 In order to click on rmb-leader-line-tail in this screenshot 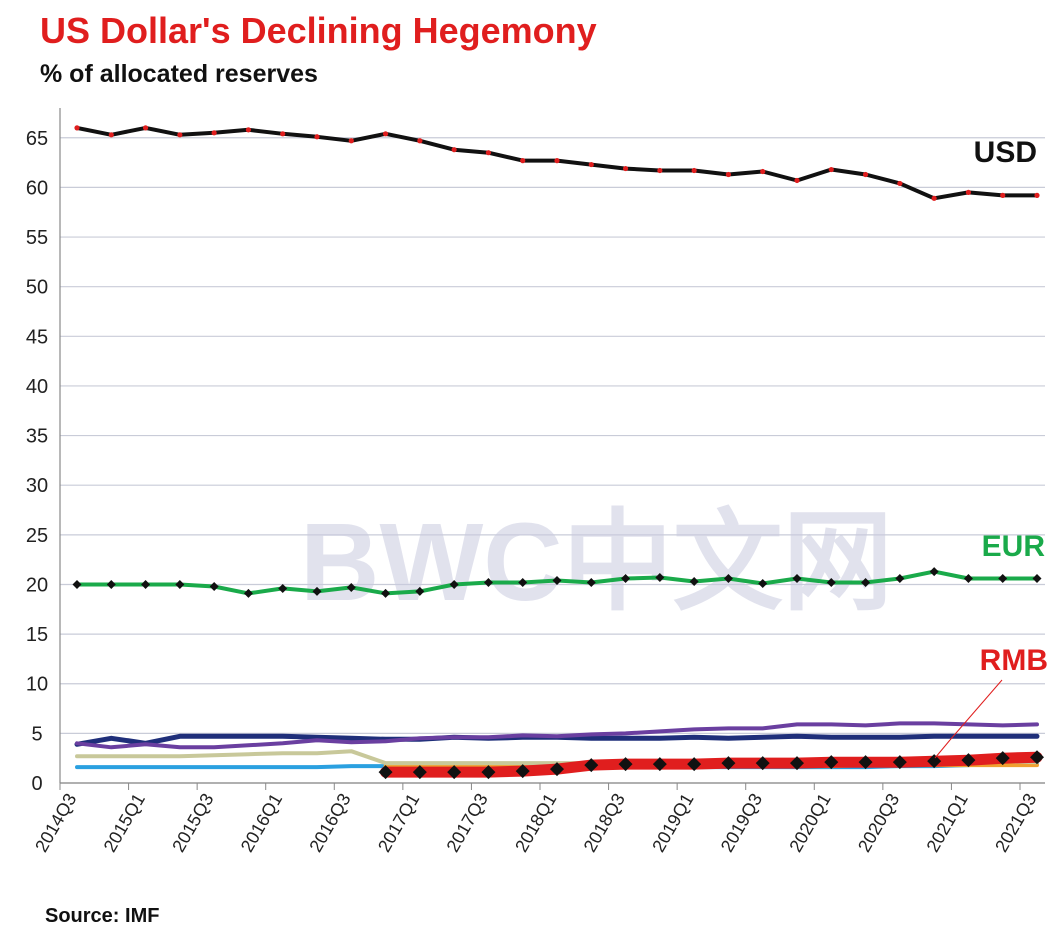, I will do `click(942, 749)`.